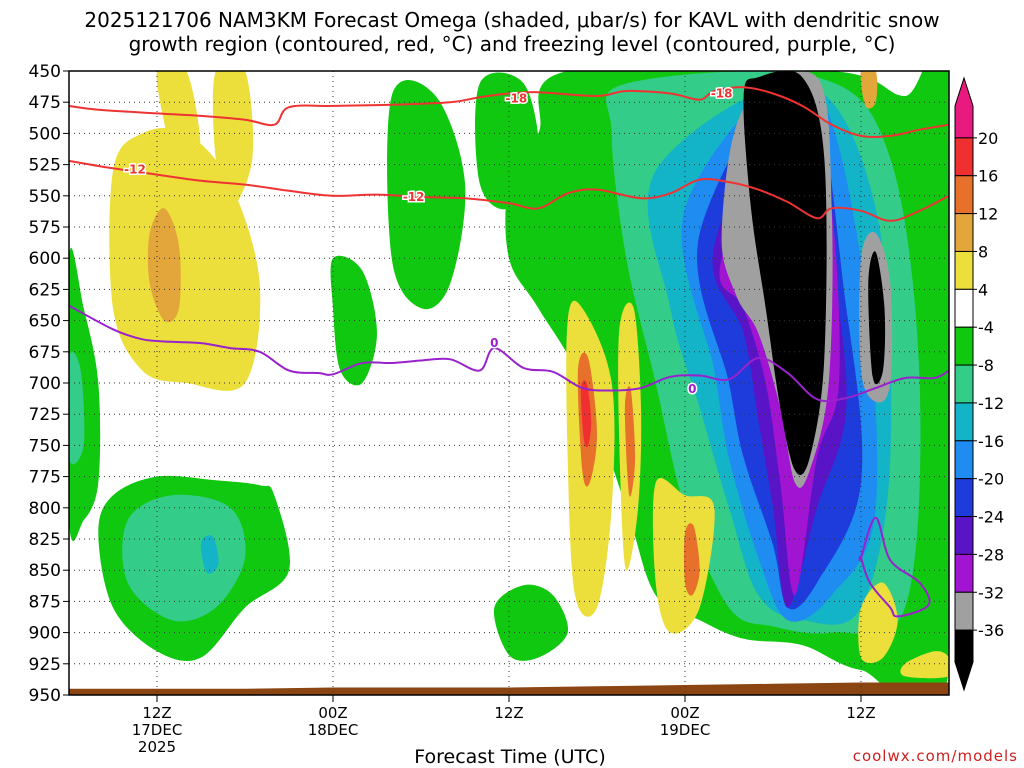 The height and width of the screenshot is (768, 1024). Describe the element at coordinates (986, 327) in the screenshot. I see `colorbar-label: -4` at that location.